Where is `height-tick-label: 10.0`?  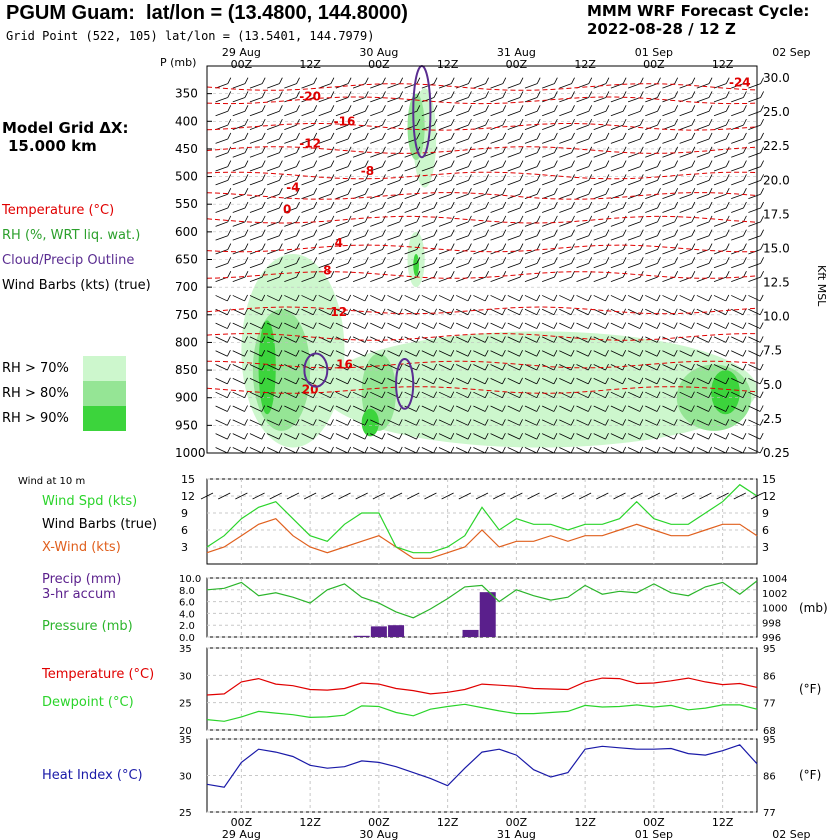
height-tick-label: 10.0 is located at coordinates (776, 317).